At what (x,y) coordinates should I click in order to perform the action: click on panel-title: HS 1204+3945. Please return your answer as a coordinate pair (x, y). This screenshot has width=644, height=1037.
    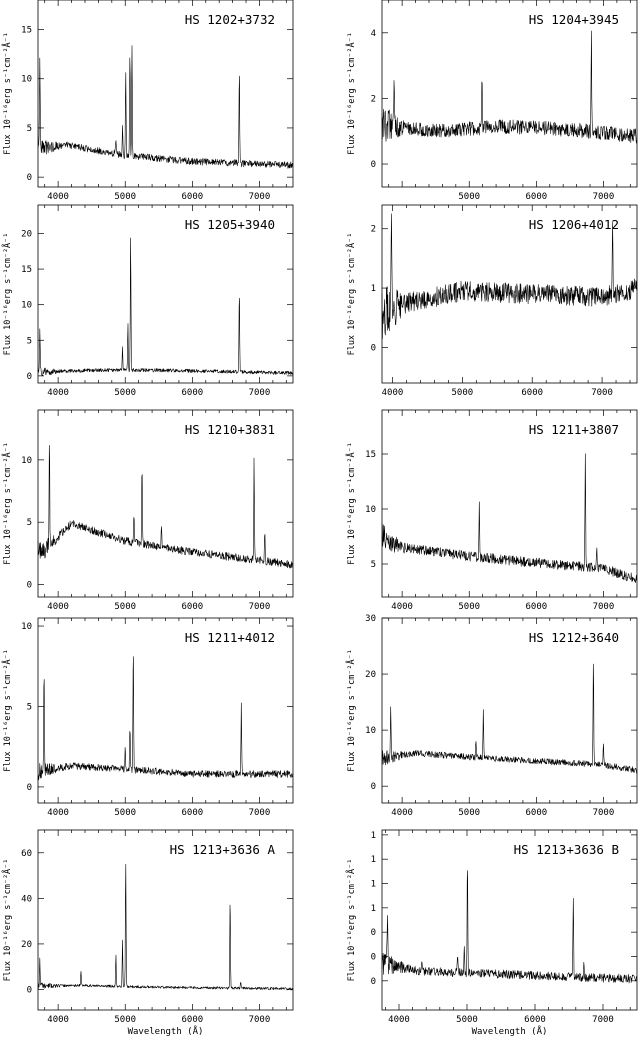
    Looking at the image, I should click on (574, 19).